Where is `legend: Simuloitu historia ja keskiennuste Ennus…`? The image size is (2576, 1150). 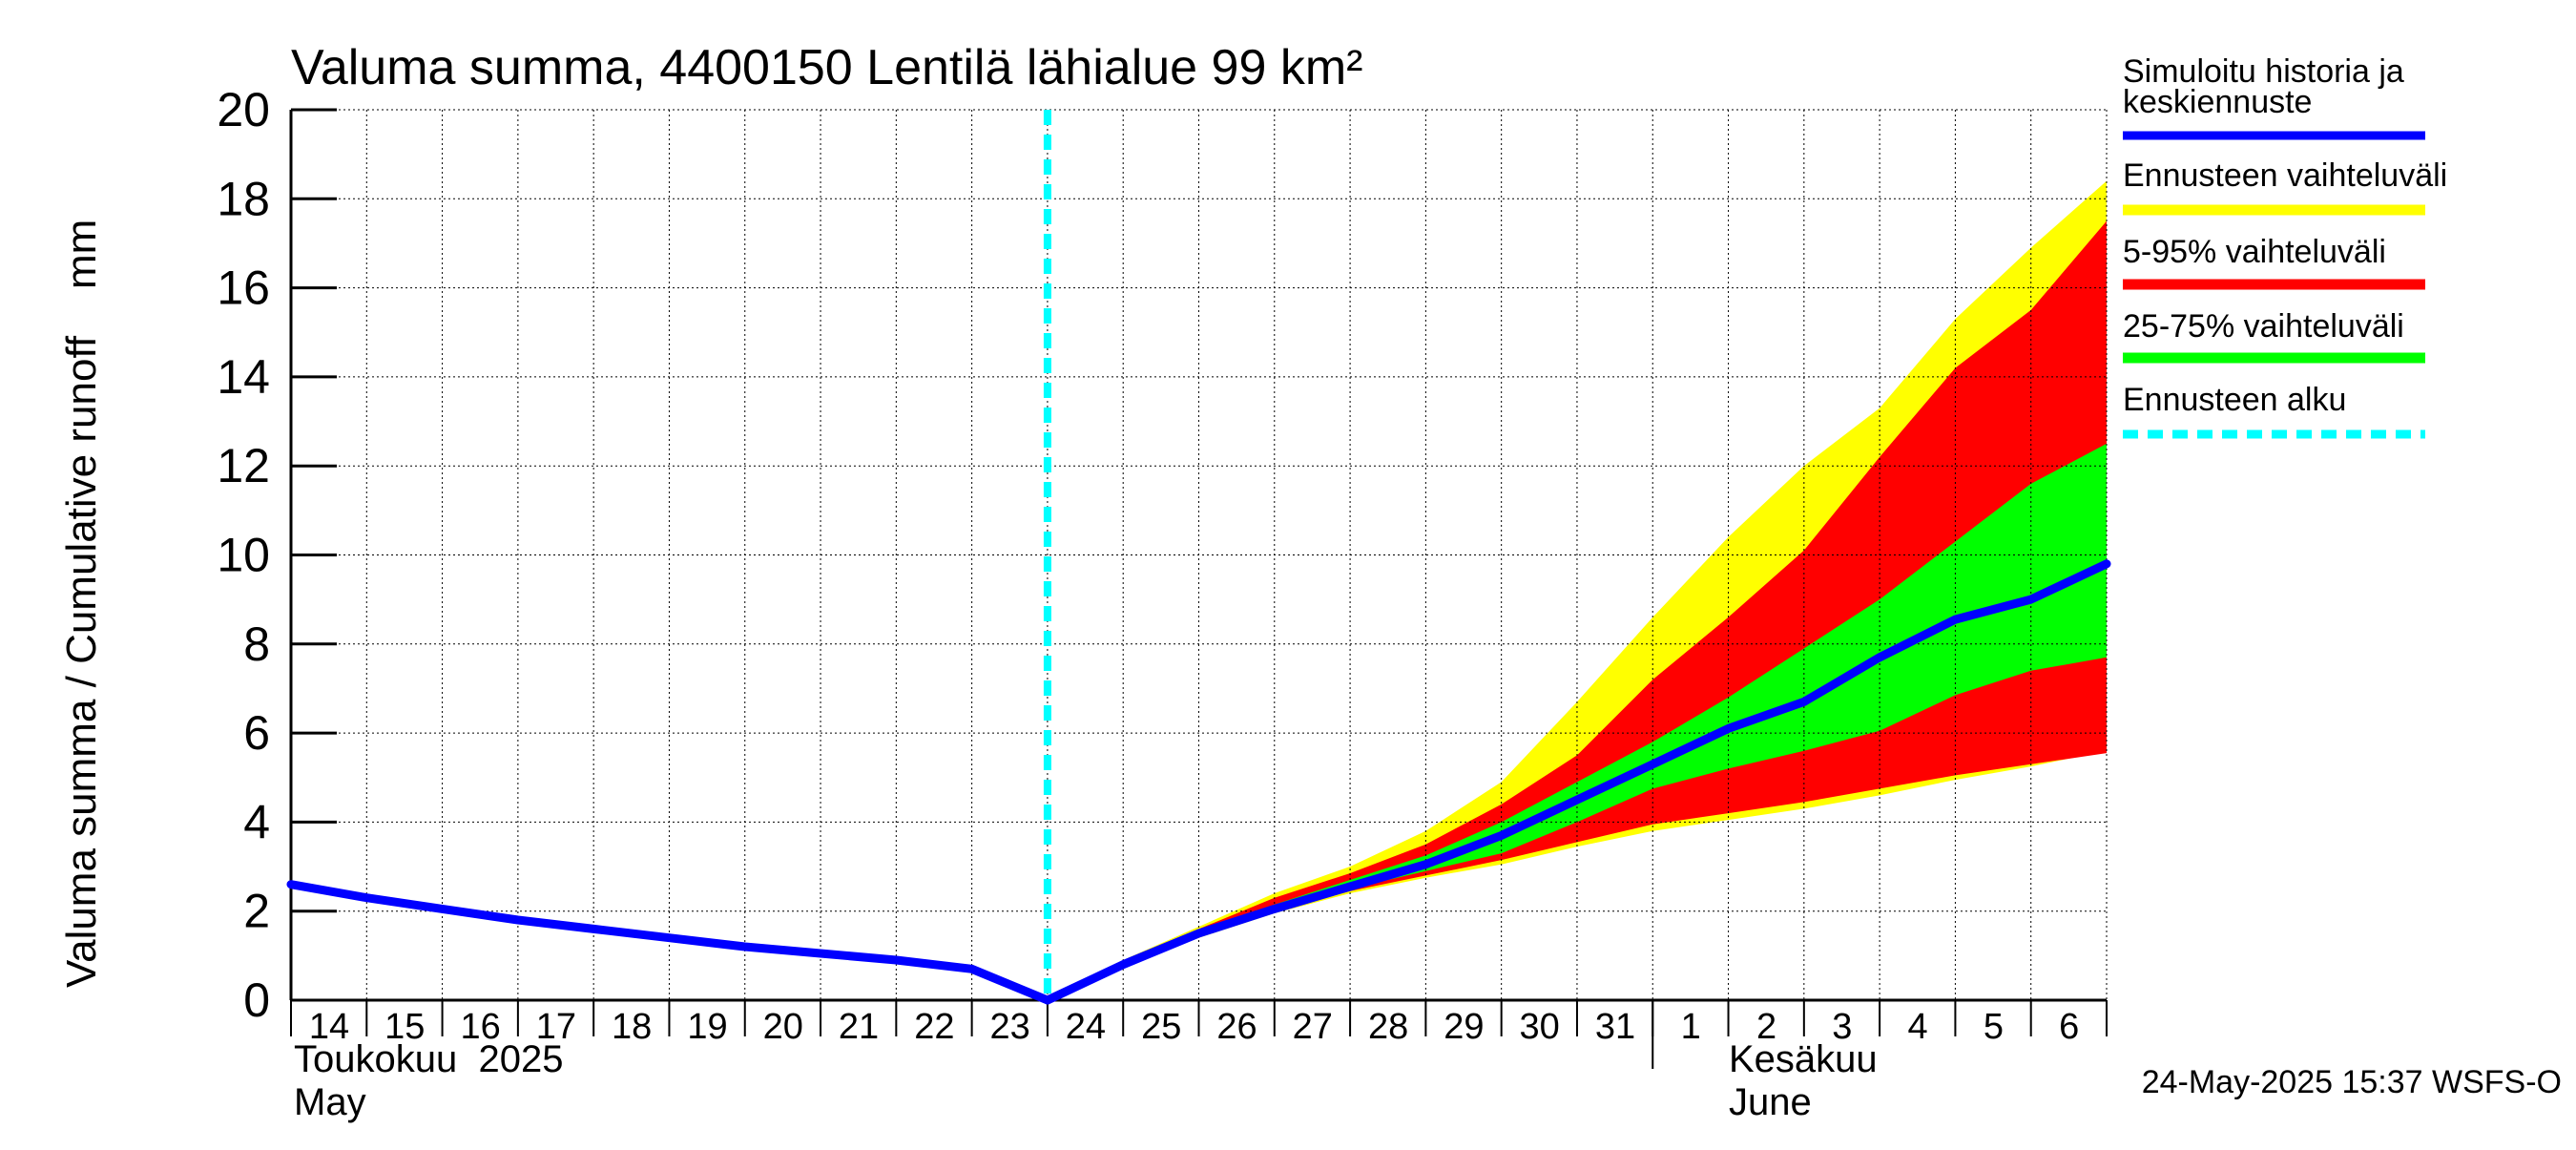 legend: Simuloitu historia ja keskiennuste Ennus… is located at coordinates (2285, 246).